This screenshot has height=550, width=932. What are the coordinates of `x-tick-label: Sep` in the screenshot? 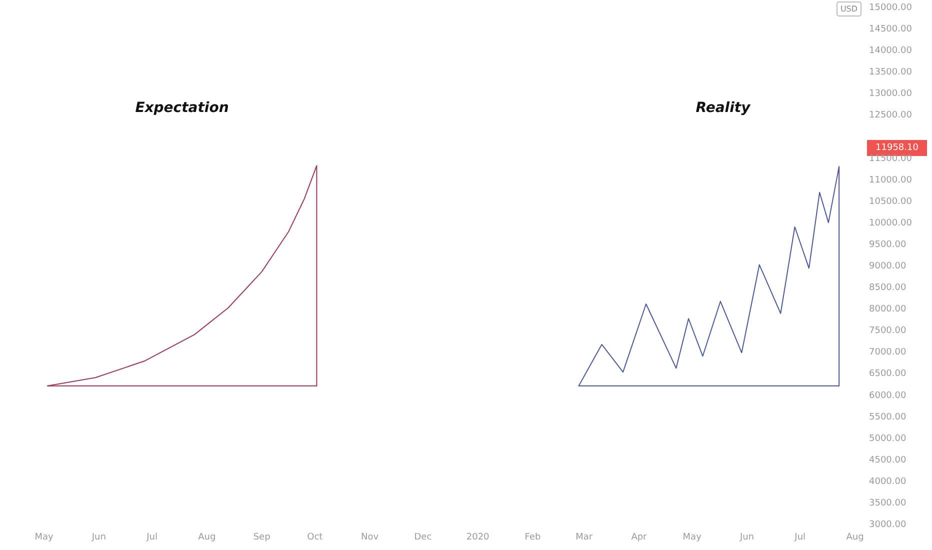 It's located at (262, 537).